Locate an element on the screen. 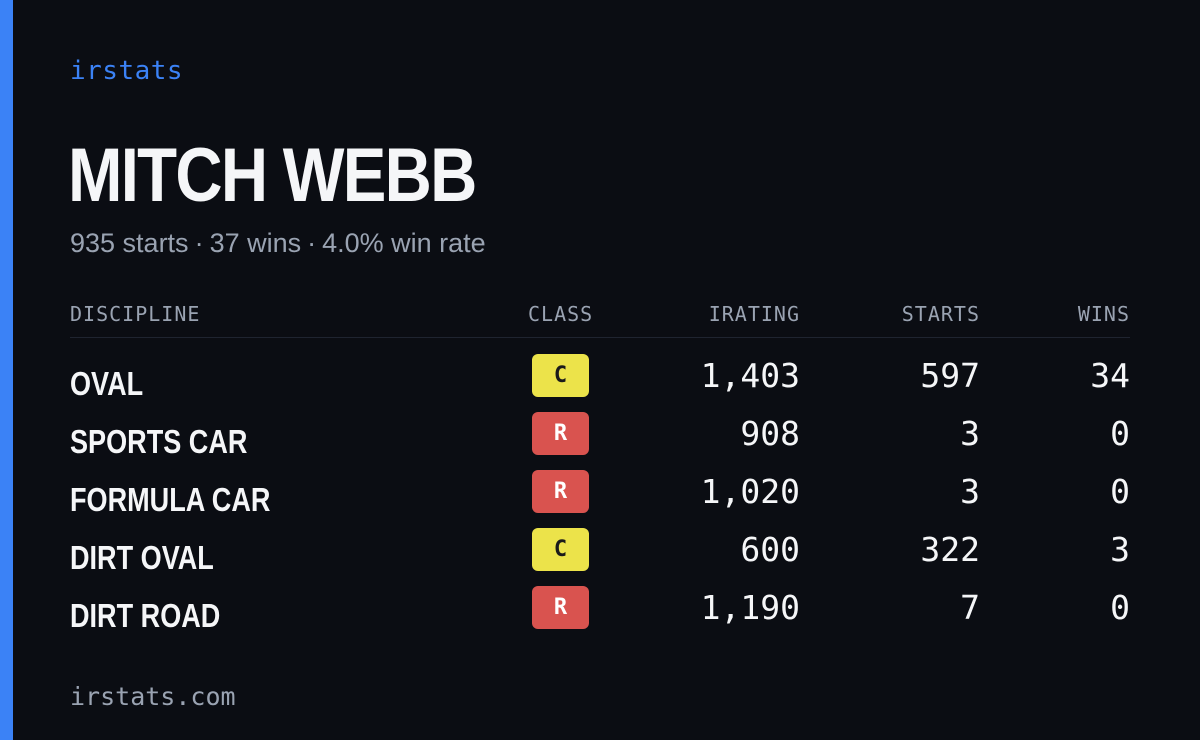  header-divider is located at coordinates (600, 337).